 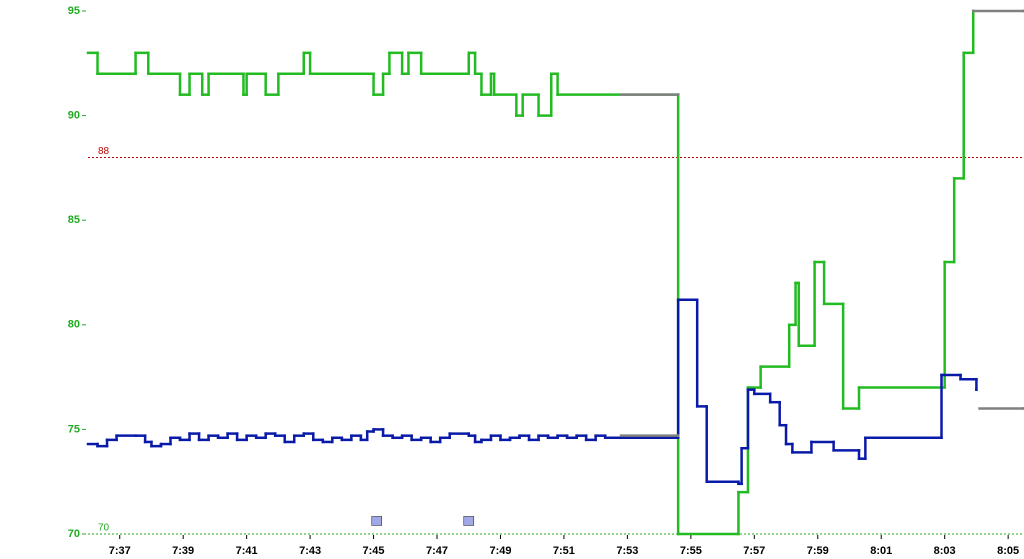 What do you see at coordinates (881, 551) in the screenshot?
I see `x-tick-label: 8:01` at bounding box center [881, 551].